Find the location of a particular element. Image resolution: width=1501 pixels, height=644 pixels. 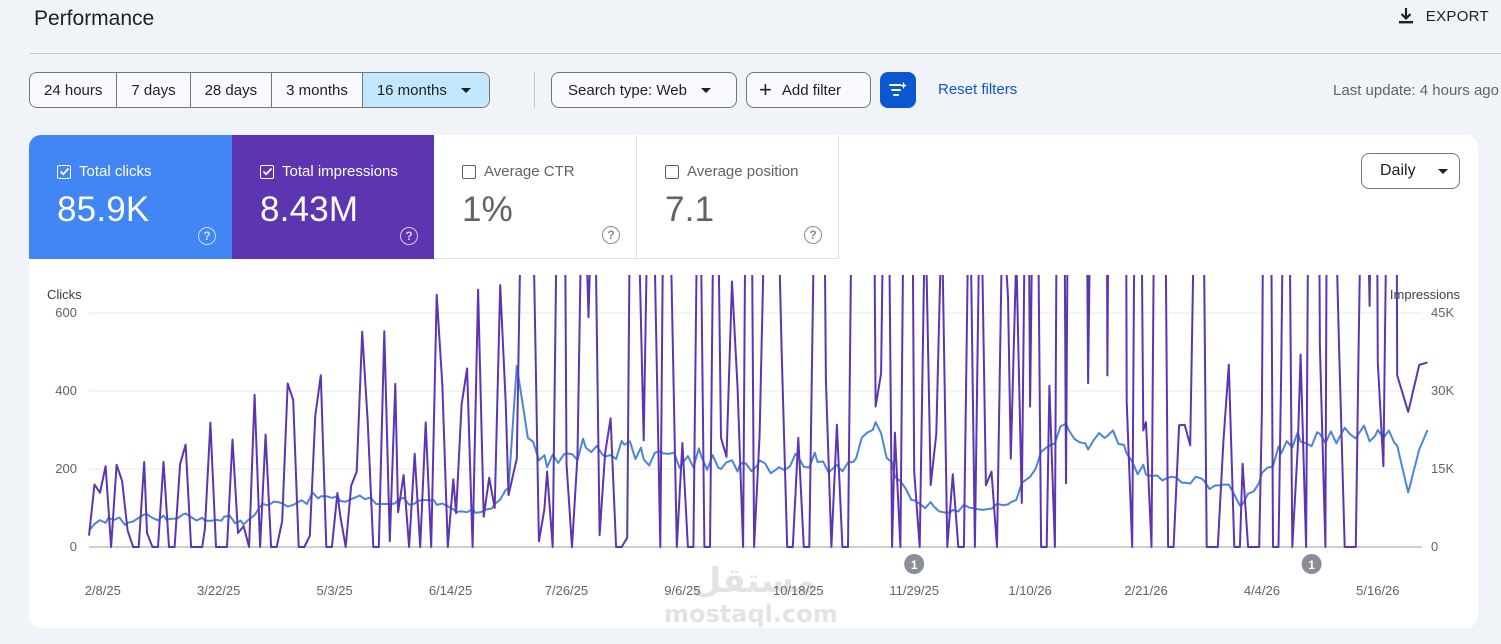

left-tick-label: 400 is located at coordinates (66, 390).